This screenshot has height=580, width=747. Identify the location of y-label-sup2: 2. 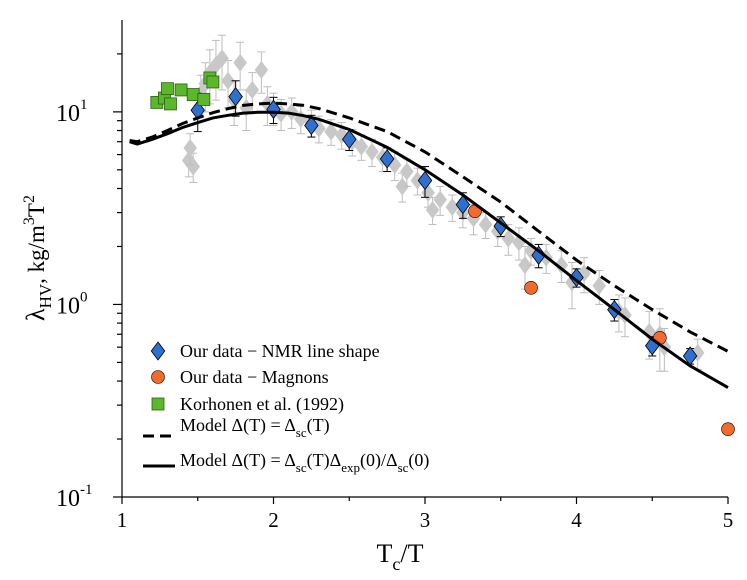
(29, 199).